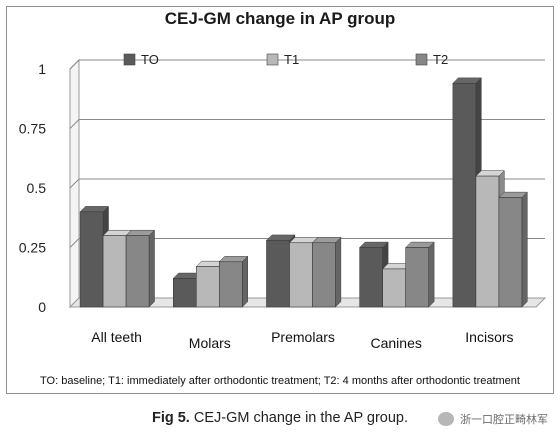  What do you see at coordinates (396, 343) in the screenshot?
I see `x-category-label: Canines` at bounding box center [396, 343].